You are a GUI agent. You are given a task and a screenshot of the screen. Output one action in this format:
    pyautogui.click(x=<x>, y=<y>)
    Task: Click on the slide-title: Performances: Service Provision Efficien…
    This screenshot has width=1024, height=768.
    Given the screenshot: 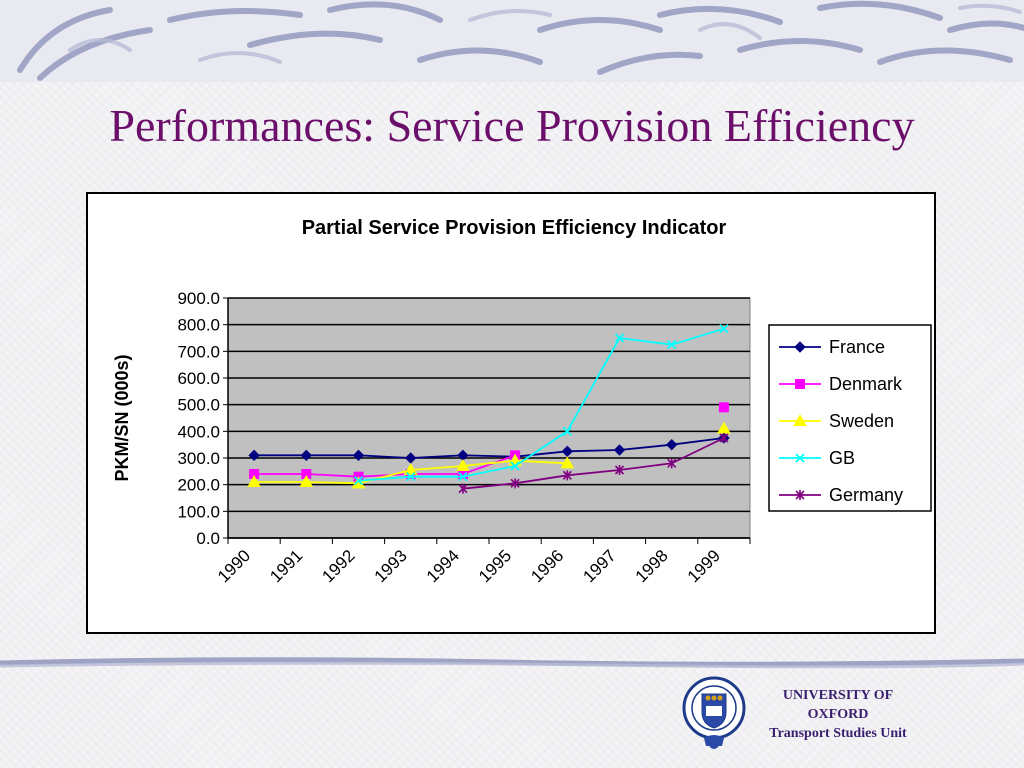 What is the action you would take?
    pyautogui.click(x=512, y=125)
    